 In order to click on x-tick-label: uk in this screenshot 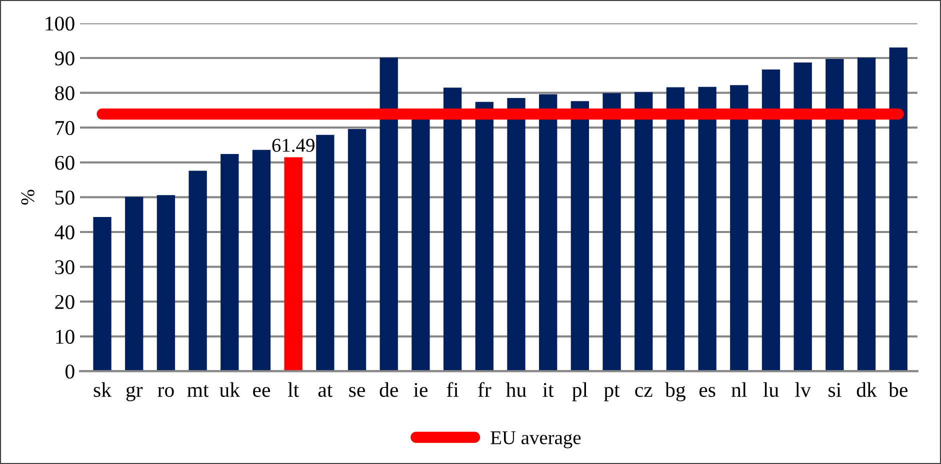, I will do `click(230, 389)`.